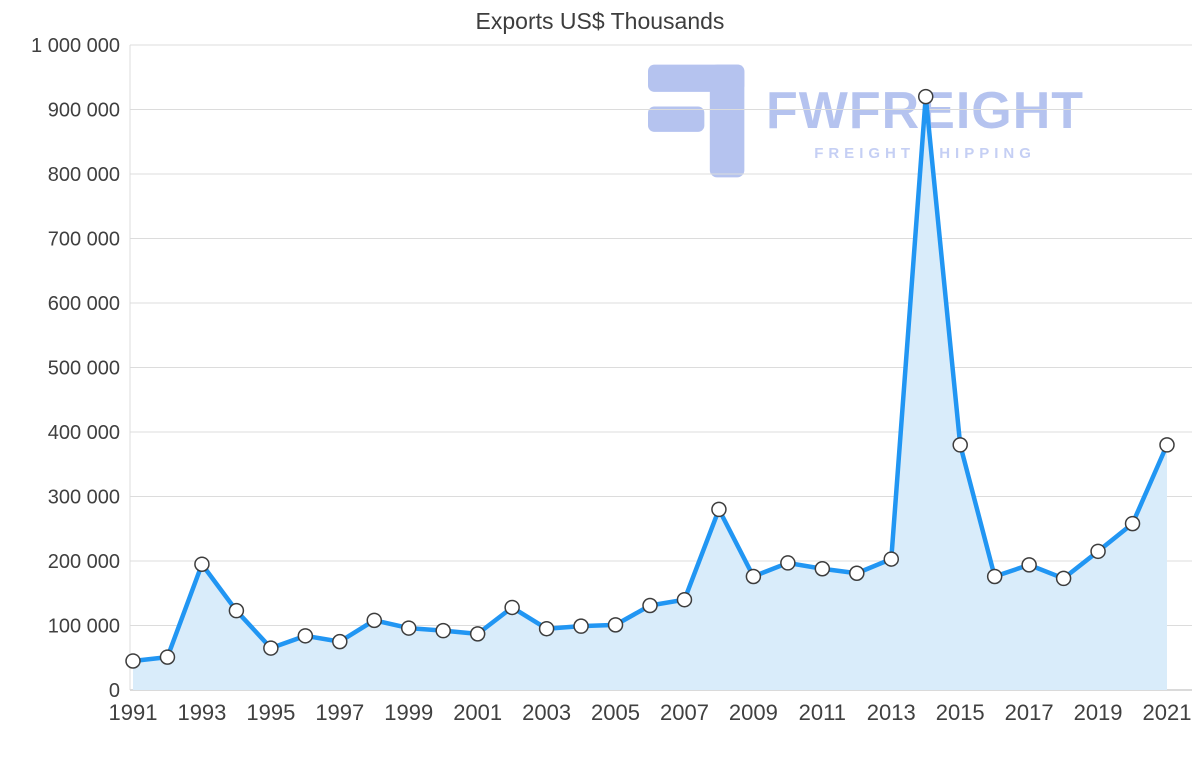 The height and width of the screenshot is (763, 1200). Describe the element at coordinates (84, 369) in the screenshot. I see `y-tick-label: 500 000` at that location.